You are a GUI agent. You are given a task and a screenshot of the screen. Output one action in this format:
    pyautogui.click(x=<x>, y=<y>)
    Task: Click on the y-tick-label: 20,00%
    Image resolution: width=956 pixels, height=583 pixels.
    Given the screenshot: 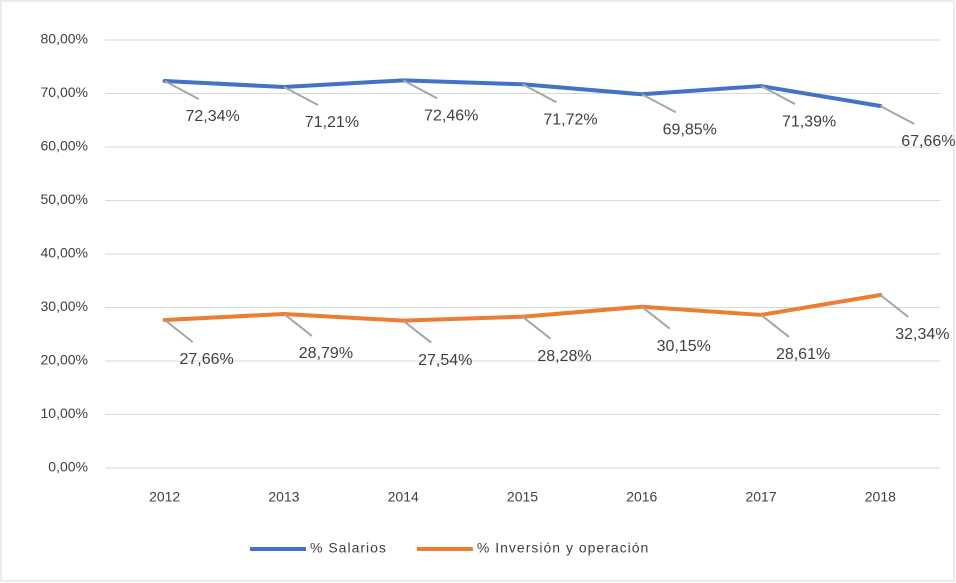 What is the action you would take?
    pyautogui.click(x=64, y=360)
    